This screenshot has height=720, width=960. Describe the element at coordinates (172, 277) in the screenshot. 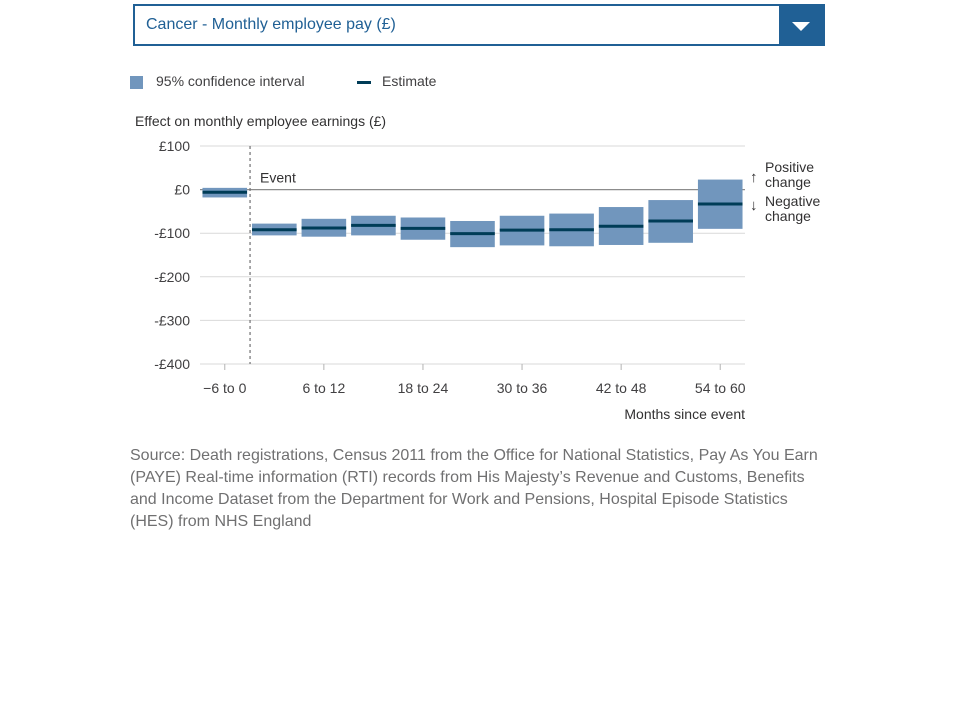

I see `y-tick-label: -£200` at that location.